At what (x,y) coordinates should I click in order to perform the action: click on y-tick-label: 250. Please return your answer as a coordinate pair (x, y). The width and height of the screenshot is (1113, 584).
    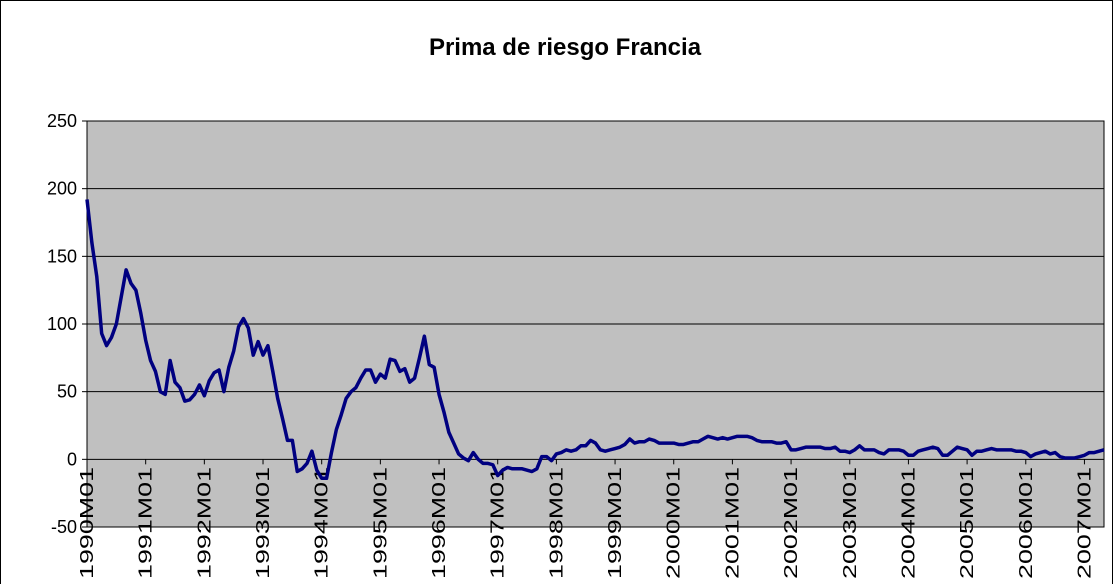
    Looking at the image, I should click on (62, 121).